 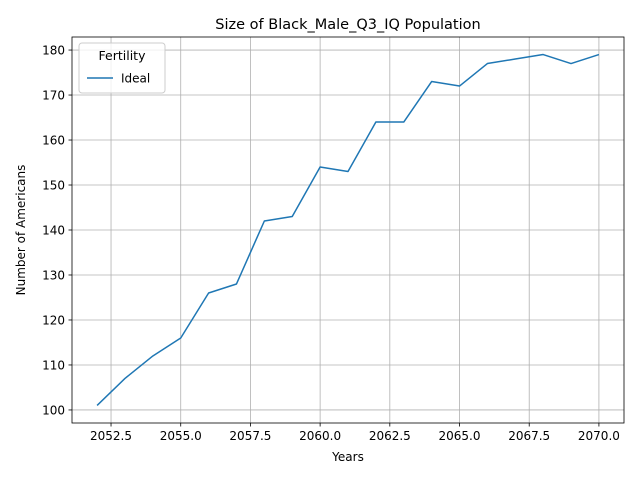 What do you see at coordinates (53, 320) in the screenshot?
I see `y-tick-label: 120` at bounding box center [53, 320].